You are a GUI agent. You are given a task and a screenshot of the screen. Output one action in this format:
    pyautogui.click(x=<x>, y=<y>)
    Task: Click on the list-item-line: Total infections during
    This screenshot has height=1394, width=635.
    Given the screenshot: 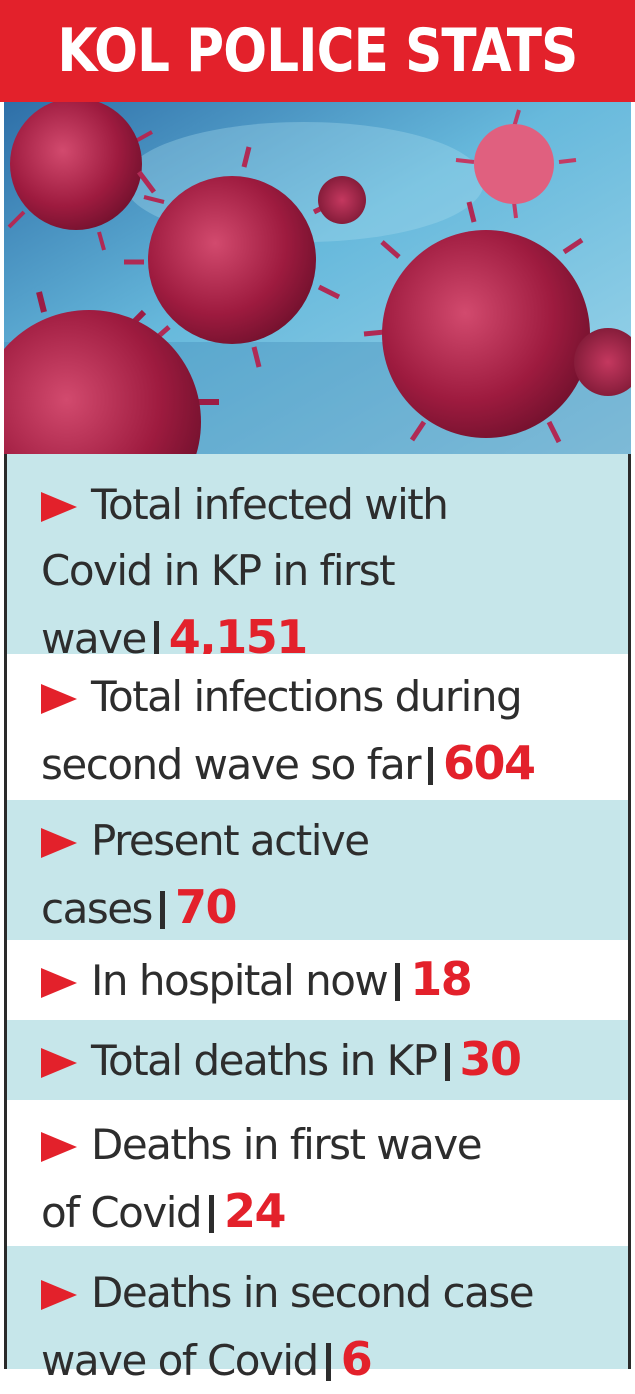 What is the action you would take?
    pyautogui.click(x=327, y=697)
    